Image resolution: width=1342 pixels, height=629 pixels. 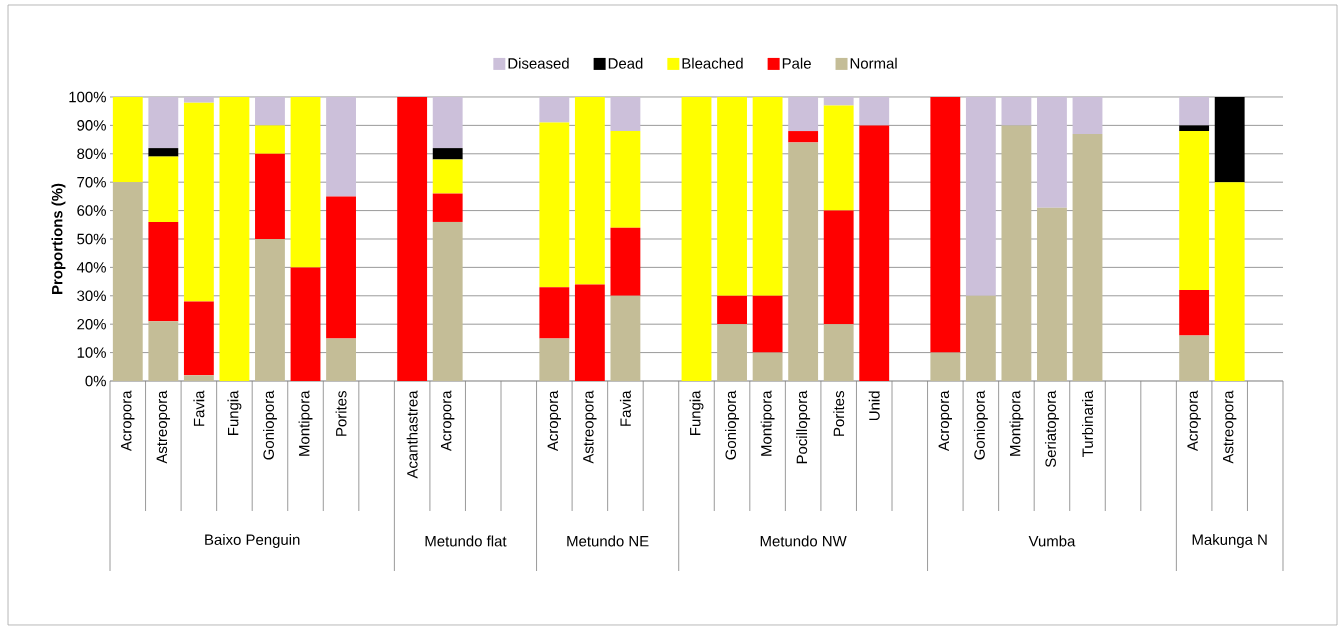 I want to click on legend-label: Bleached, so click(x=712, y=63).